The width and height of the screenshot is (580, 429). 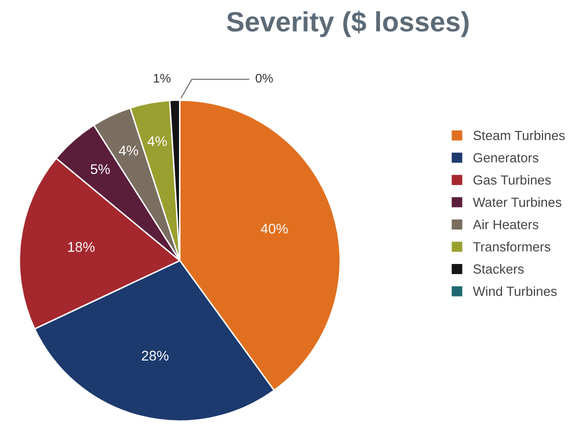 What do you see at coordinates (514, 291) in the screenshot?
I see `legend-label: Wind Turbines` at bounding box center [514, 291].